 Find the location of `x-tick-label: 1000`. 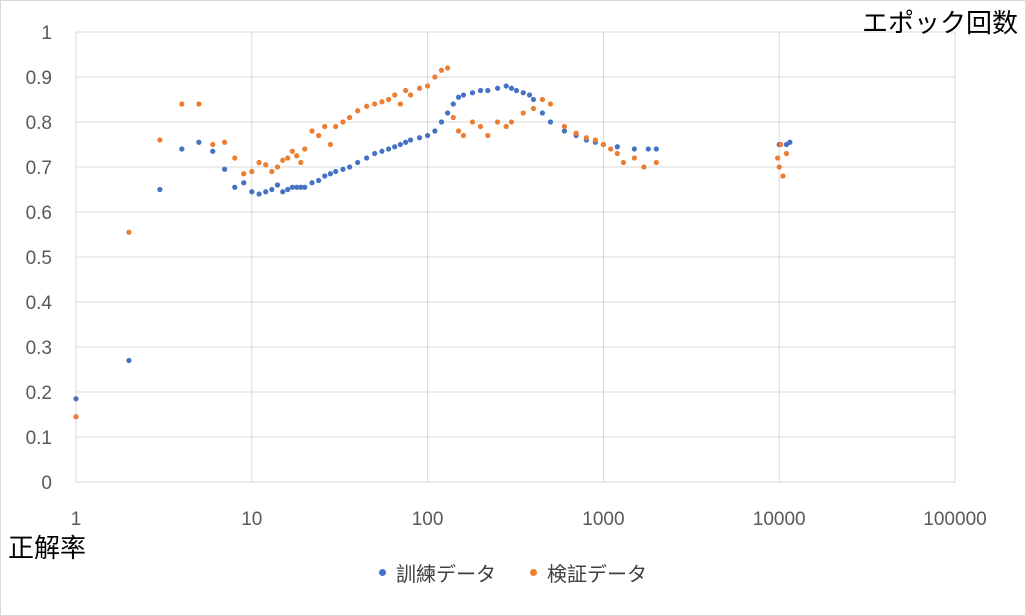

x-tick-label: 1000 is located at coordinates (603, 519).